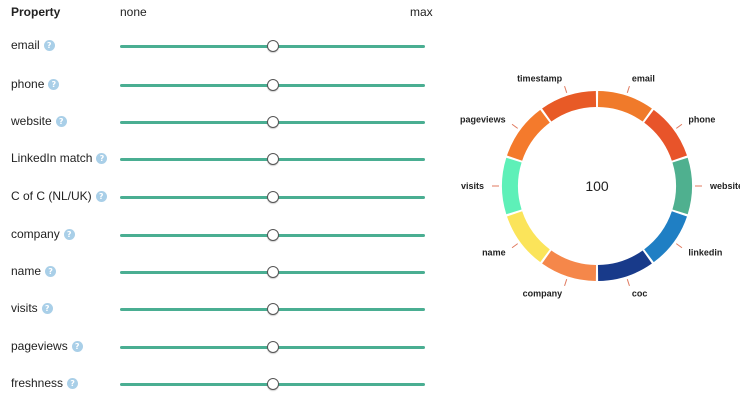  I want to click on property-label-text: phone, so click(28, 84).